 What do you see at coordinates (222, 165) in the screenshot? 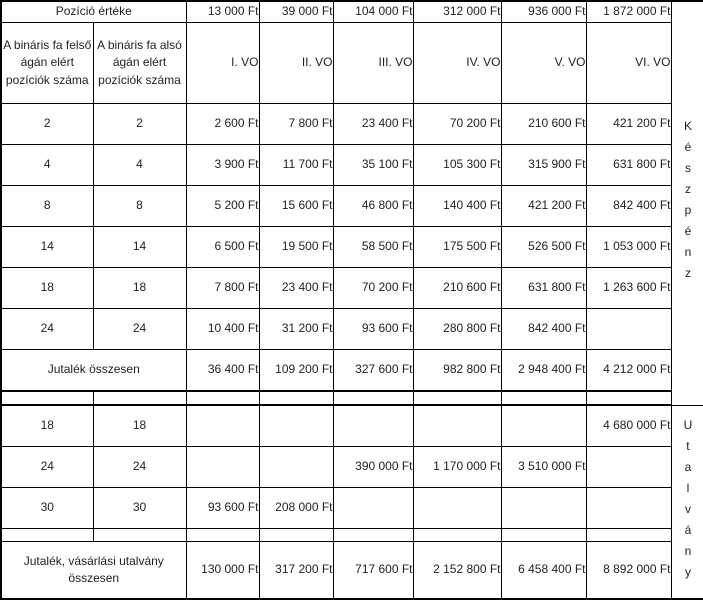
I see `commission-value-cell: 3 900 Ft` at bounding box center [222, 165].